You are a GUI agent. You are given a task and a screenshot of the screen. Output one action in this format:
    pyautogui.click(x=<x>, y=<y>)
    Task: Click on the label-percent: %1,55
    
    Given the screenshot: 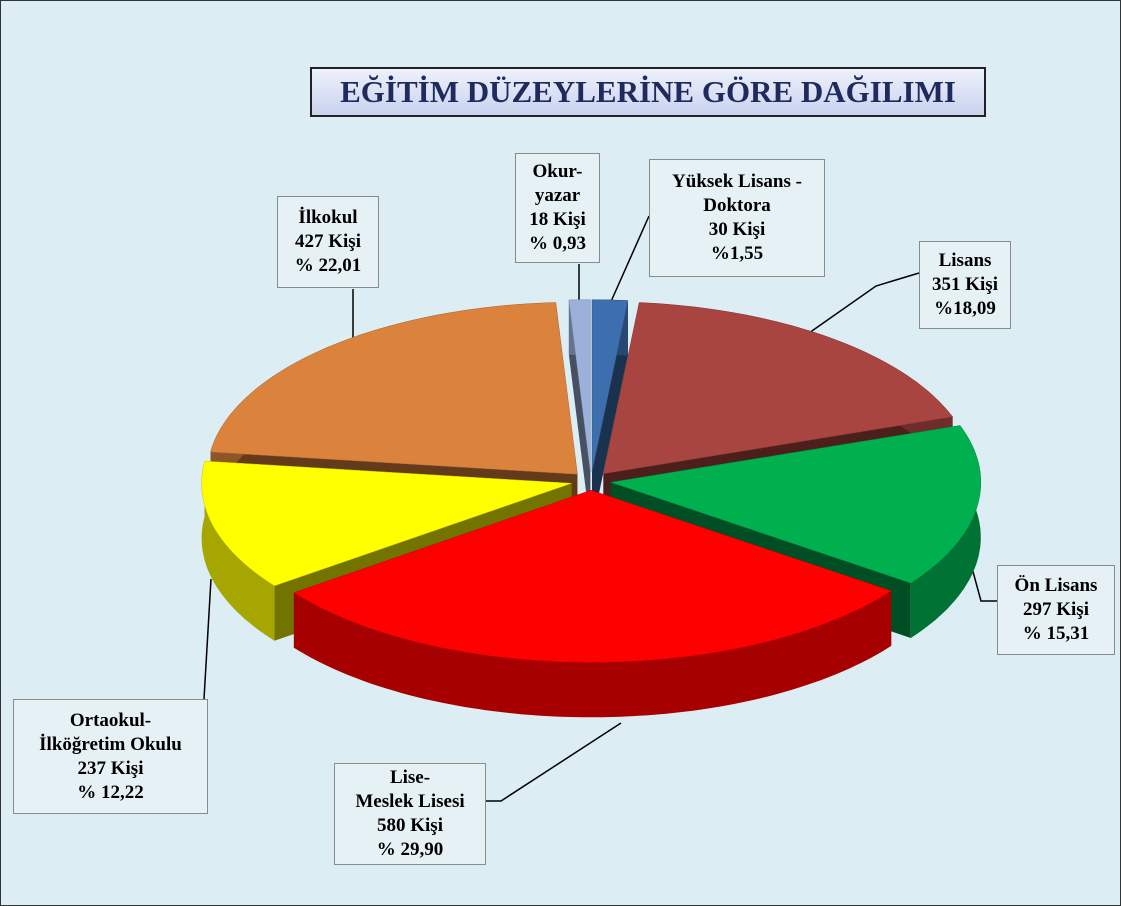 What is the action you would take?
    pyautogui.click(x=737, y=253)
    